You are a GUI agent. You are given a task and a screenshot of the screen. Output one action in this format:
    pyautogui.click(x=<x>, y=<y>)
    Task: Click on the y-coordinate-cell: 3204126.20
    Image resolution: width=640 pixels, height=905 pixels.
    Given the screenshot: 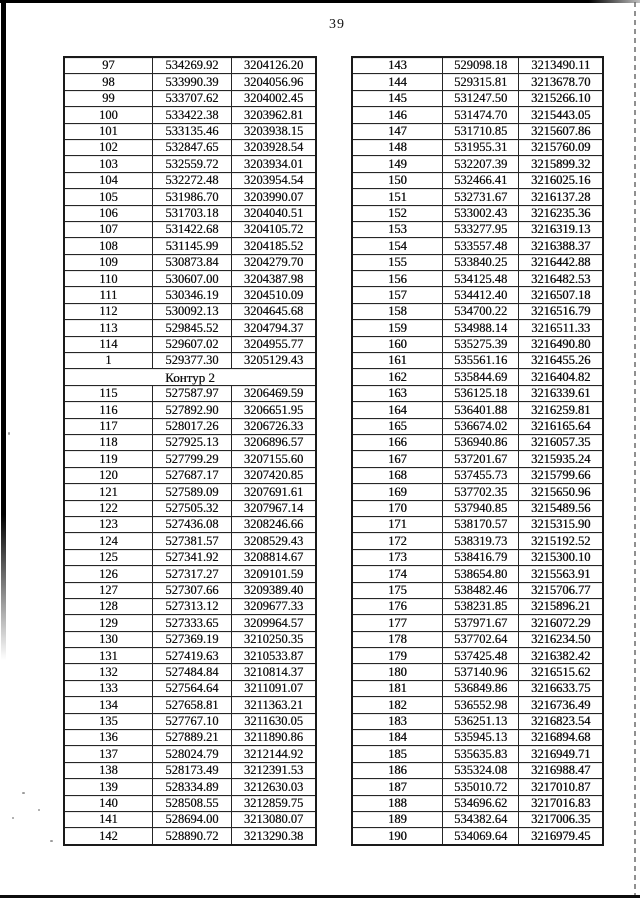 What is the action you would take?
    pyautogui.click(x=274, y=65)
    